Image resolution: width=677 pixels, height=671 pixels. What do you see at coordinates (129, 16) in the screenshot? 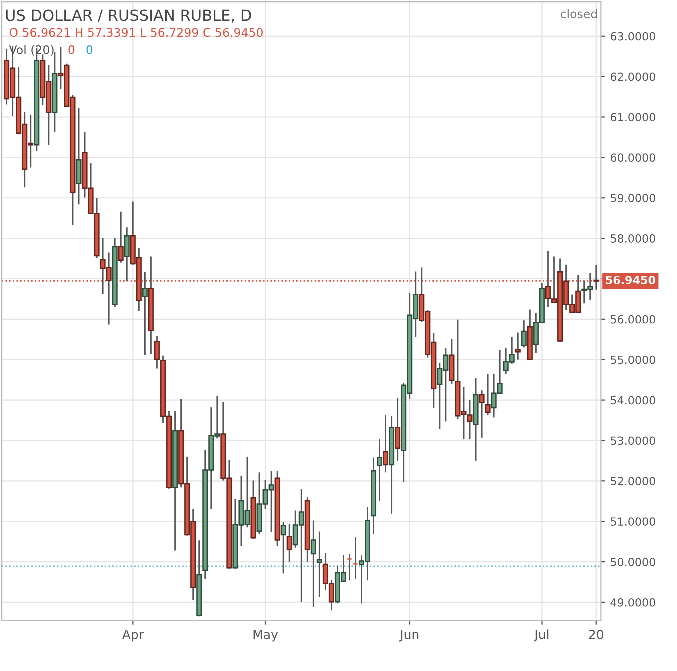
I see `chart-title: US DOLLAR / RUSSIAN RUBLE, D` at bounding box center [129, 16].